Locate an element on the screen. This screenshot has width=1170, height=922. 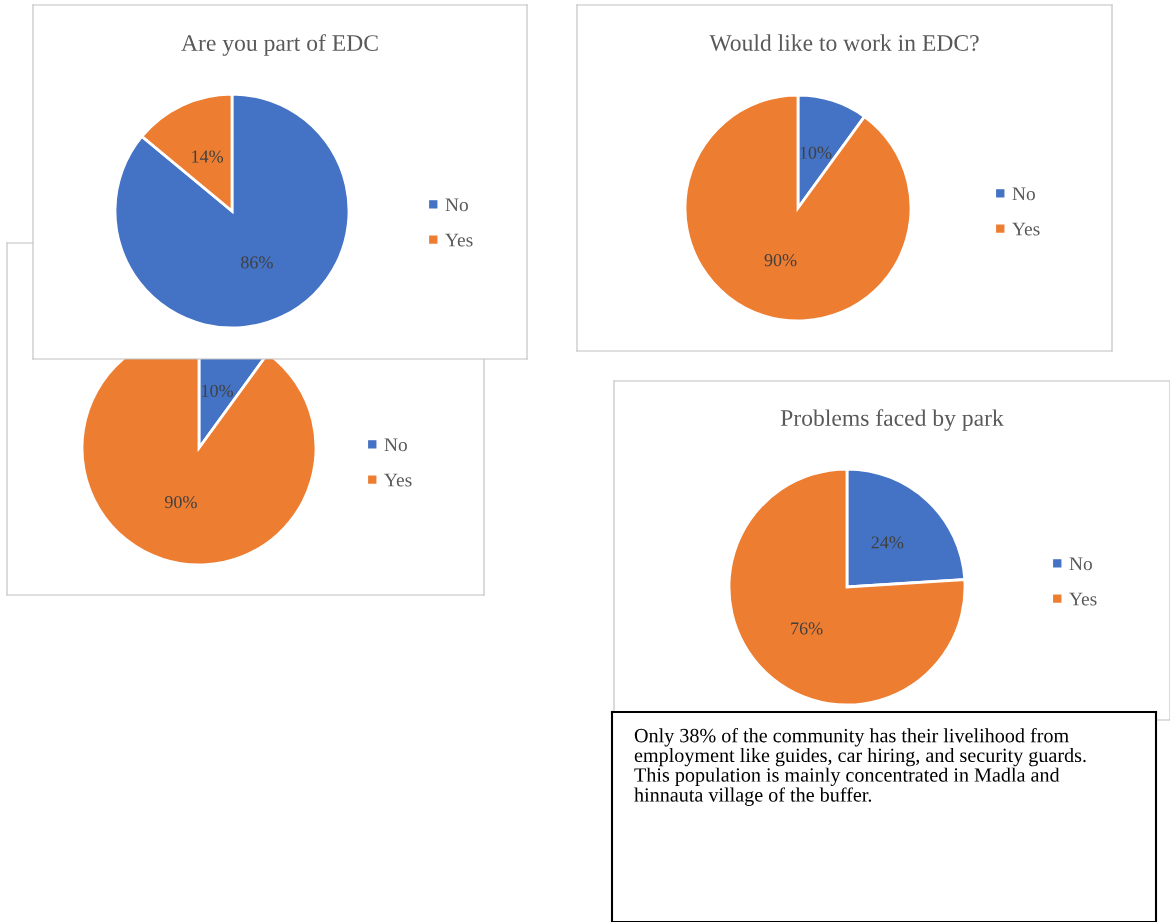
chart-title: Problems faced by park is located at coordinates (892, 420).